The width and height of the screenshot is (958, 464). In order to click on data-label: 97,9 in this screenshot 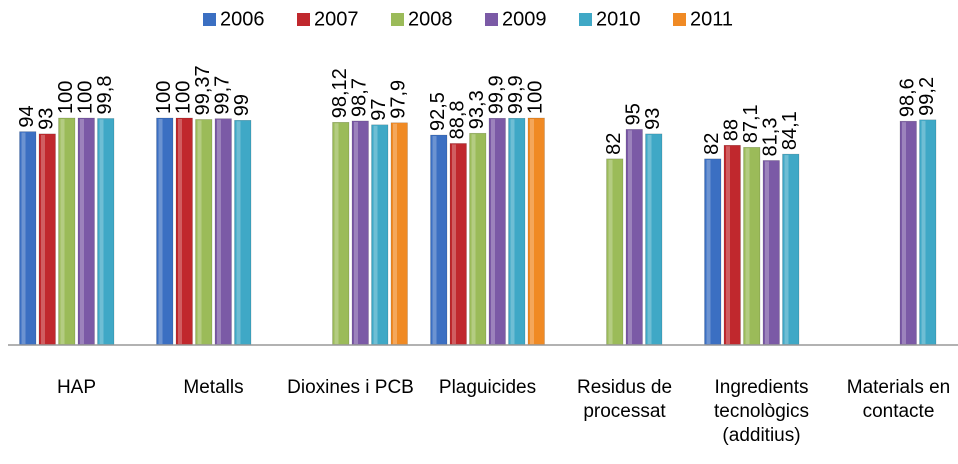, I will do `click(399, 99)`.